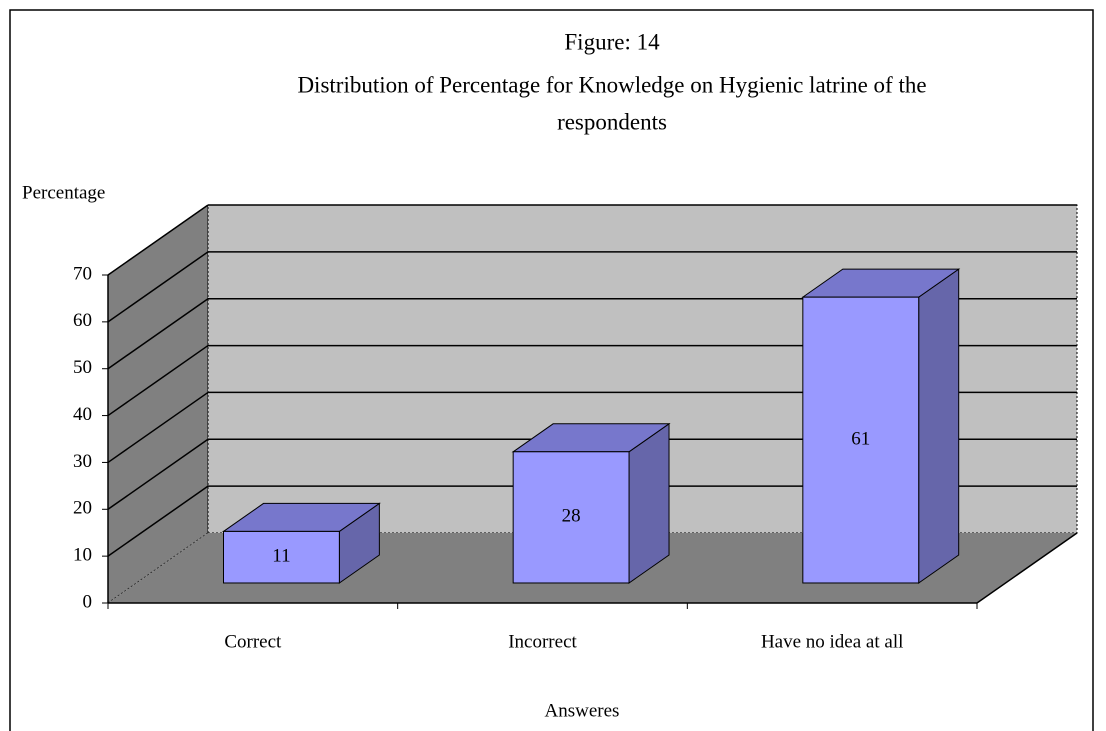 This screenshot has width=1106, height=731. Describe the element at coordinates (82, 320) in the screenshot. I see `y-tick-label: 60` at that location.